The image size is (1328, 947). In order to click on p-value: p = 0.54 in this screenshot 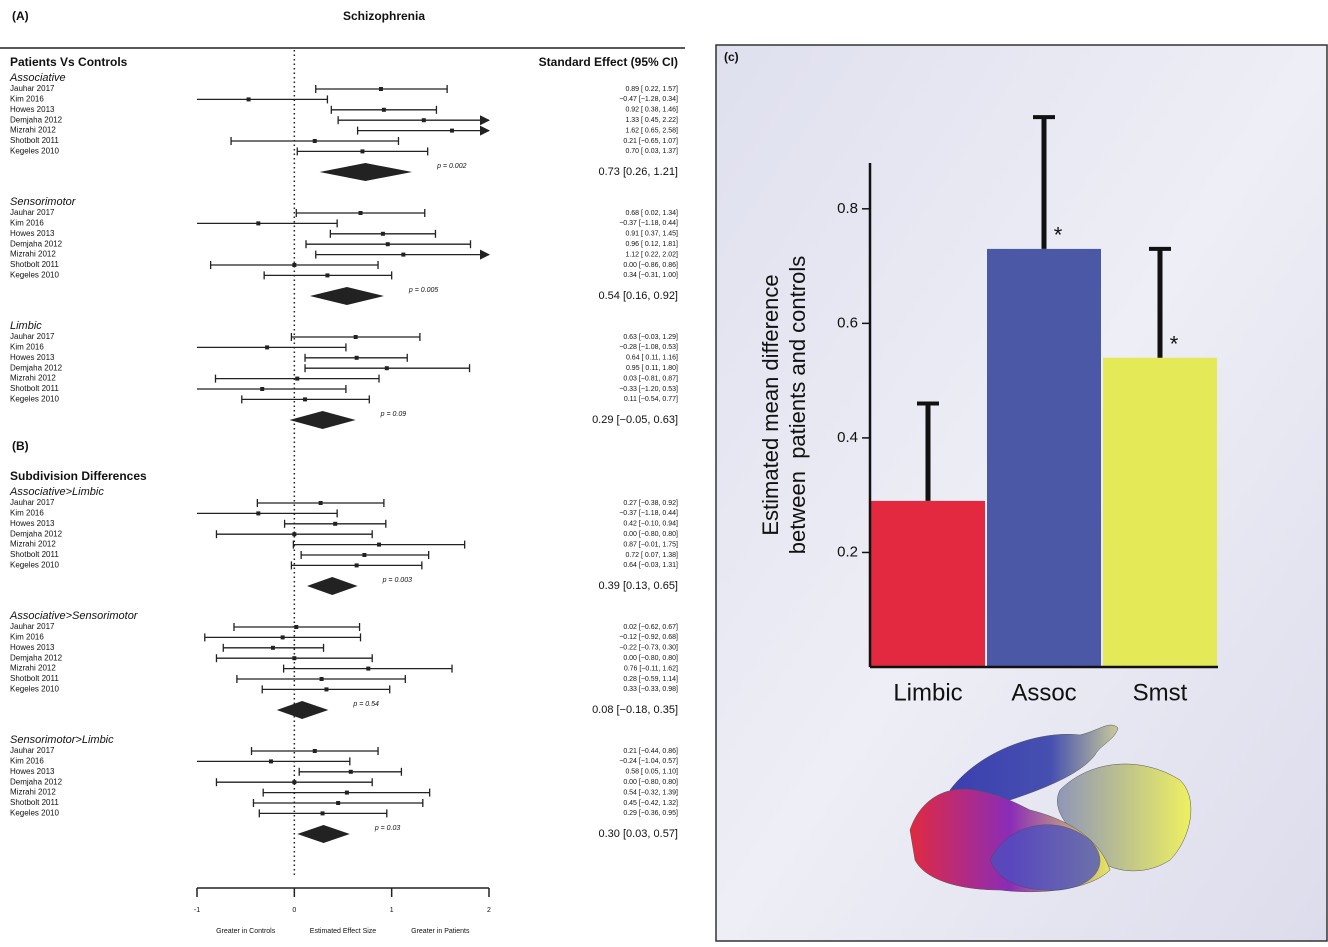, I will do `click(365, 704)`.